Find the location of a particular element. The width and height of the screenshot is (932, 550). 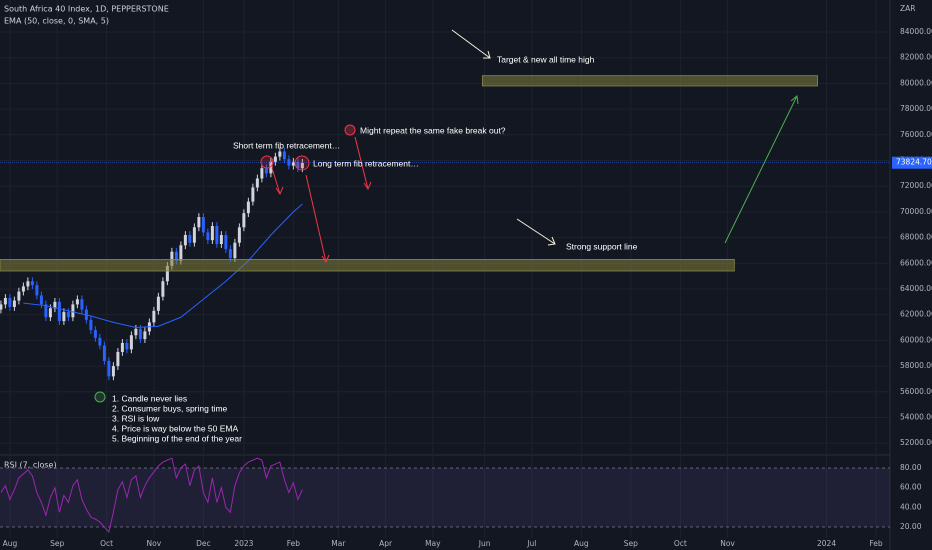

note: 3. RSI is low is located at coordinates (136, 418).